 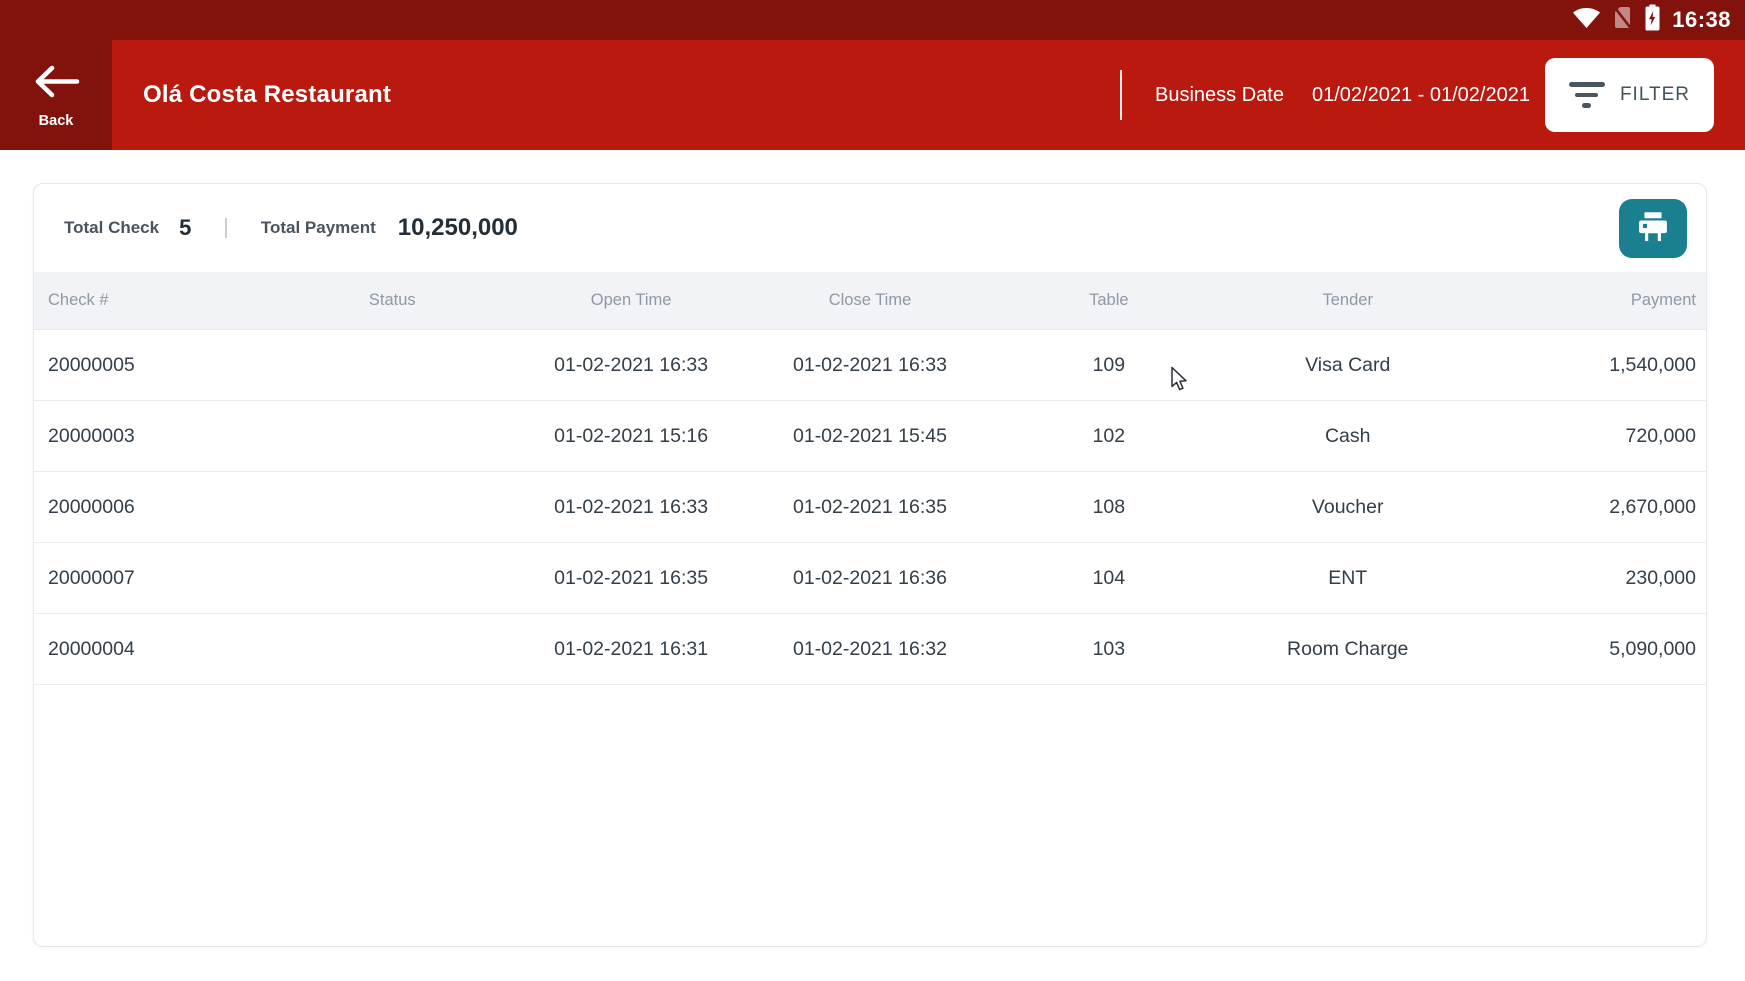 What do you see at coordinates (91, 435) in the screenshot?
I see `cell-check: 20000003` at bounding box center [91, 435].